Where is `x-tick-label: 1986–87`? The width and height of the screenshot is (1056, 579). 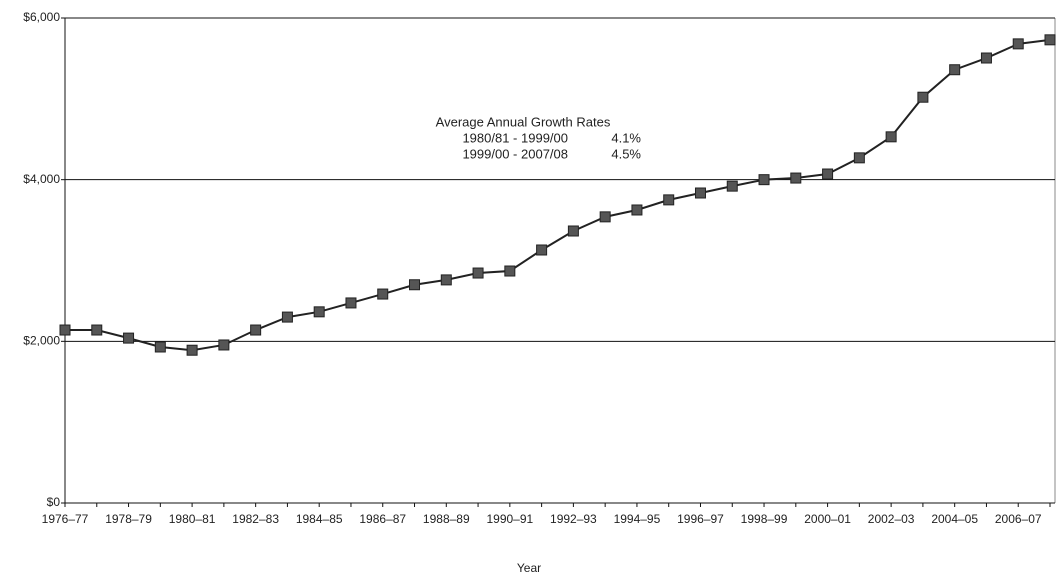 x-tick-label: 1986–87 is located at coordinates (382, 519).